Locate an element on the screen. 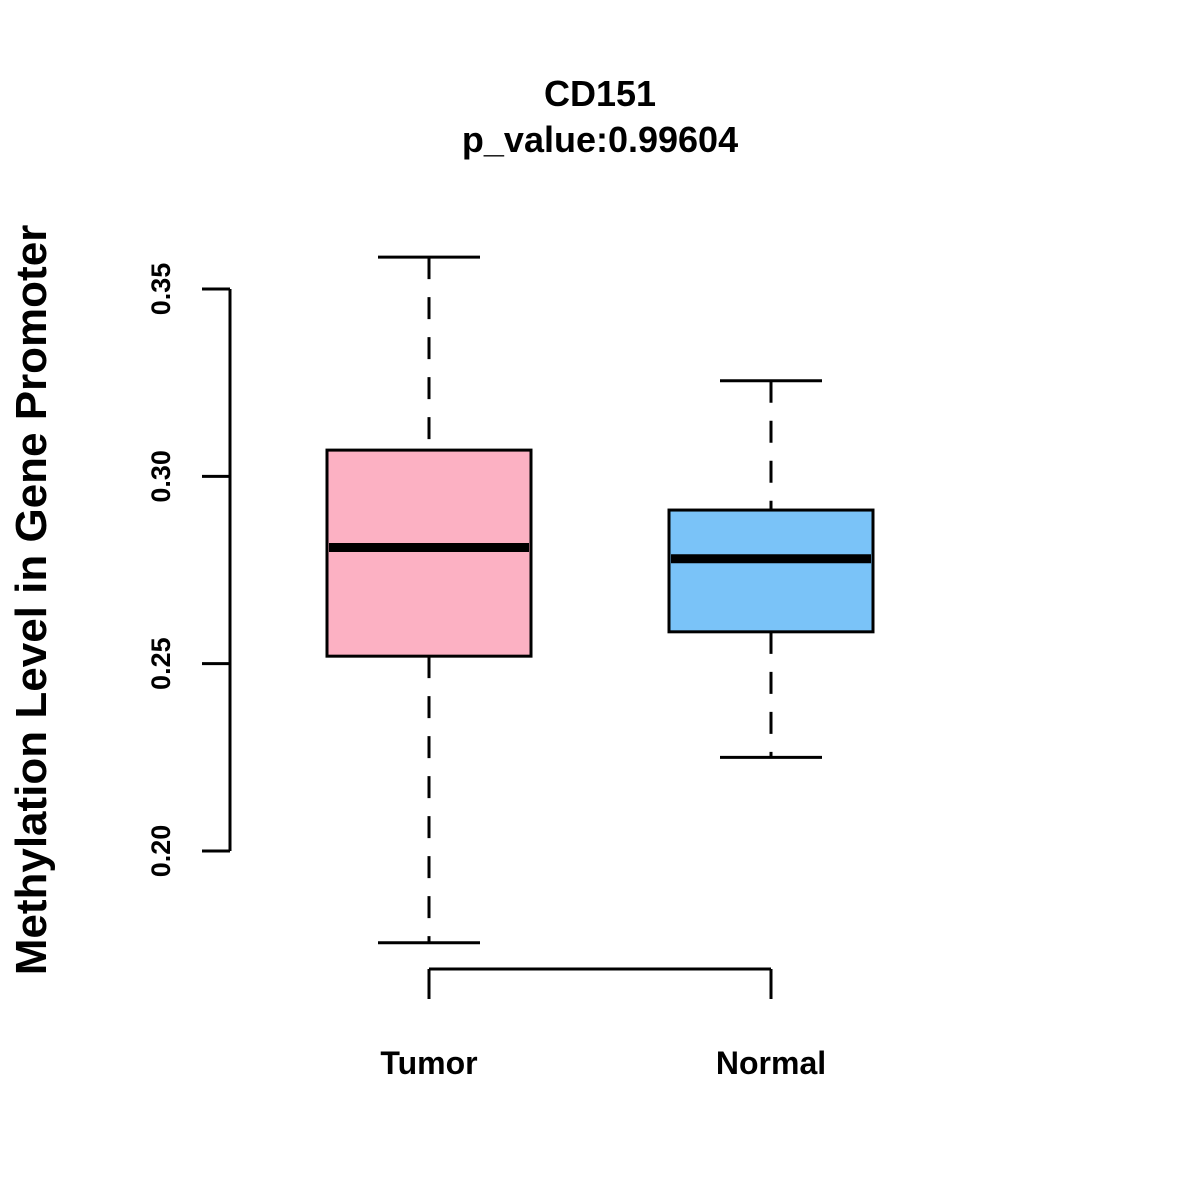 This screenshot has height=1200, width=1200. y-tick-label: 0.25 is located at coordinates (161, 663).